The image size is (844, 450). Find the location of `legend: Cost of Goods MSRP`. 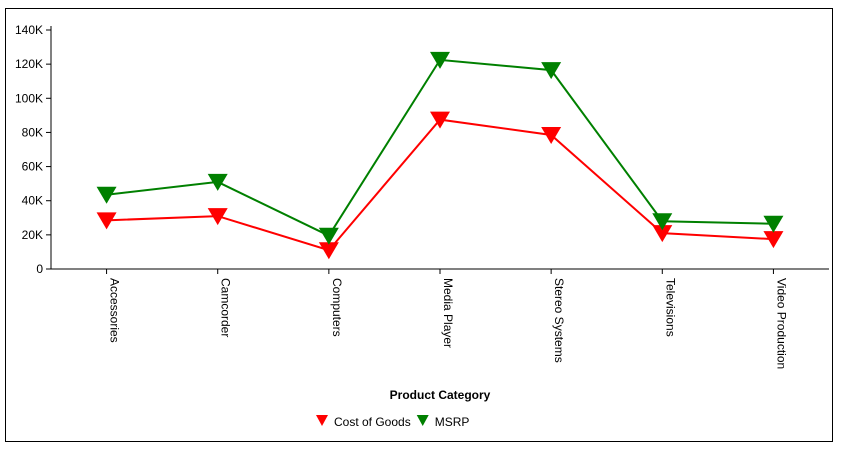

legend: Cost of Goods MSRP is located at coordinates (392, 422).